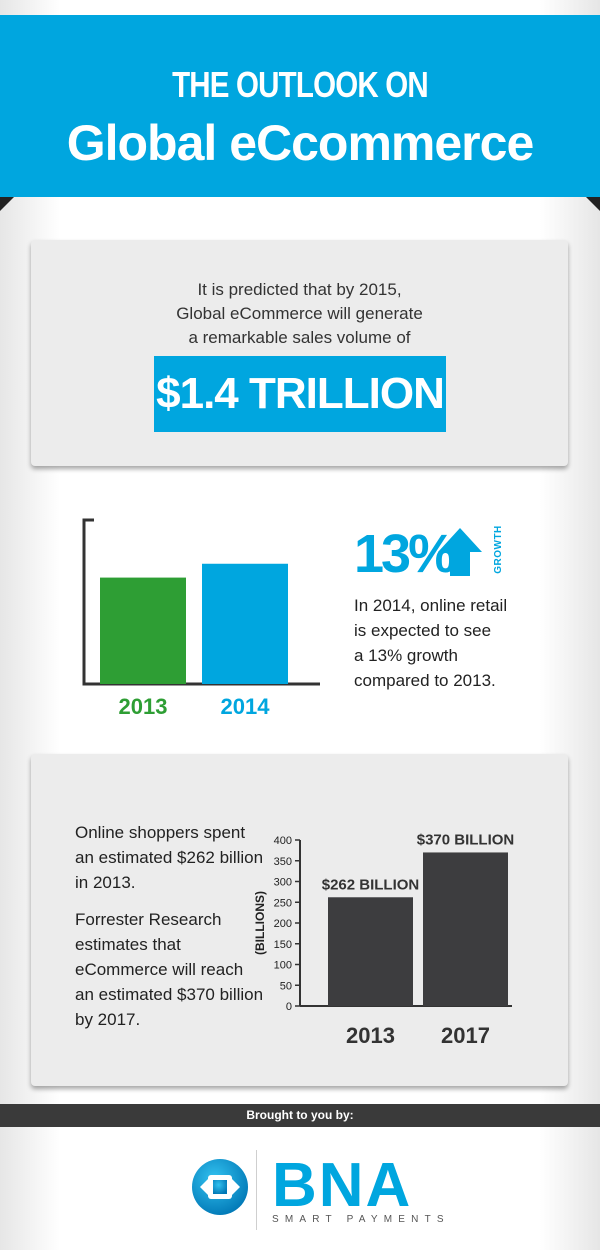 This screenshot has height=1250, width=600. Describe the element at coordinates (286, 986) in the screenshot. I see `y-tick-label: 50` at that location.